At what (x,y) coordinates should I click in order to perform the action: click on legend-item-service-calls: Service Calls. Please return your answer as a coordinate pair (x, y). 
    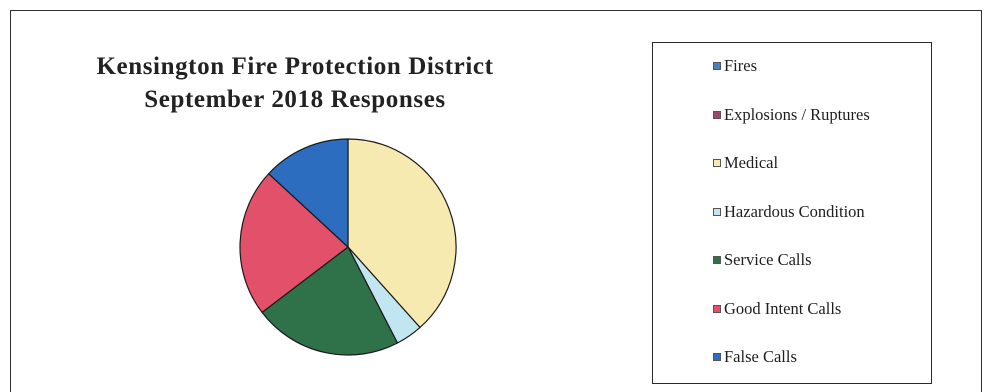
    Looking at the image, I should click on (762, 260).